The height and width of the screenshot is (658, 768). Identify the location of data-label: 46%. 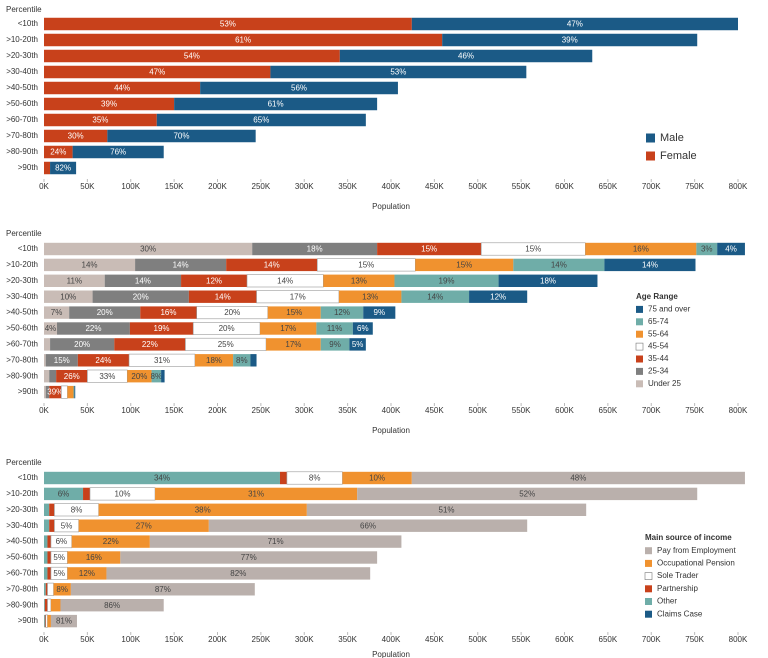
(466, 56).